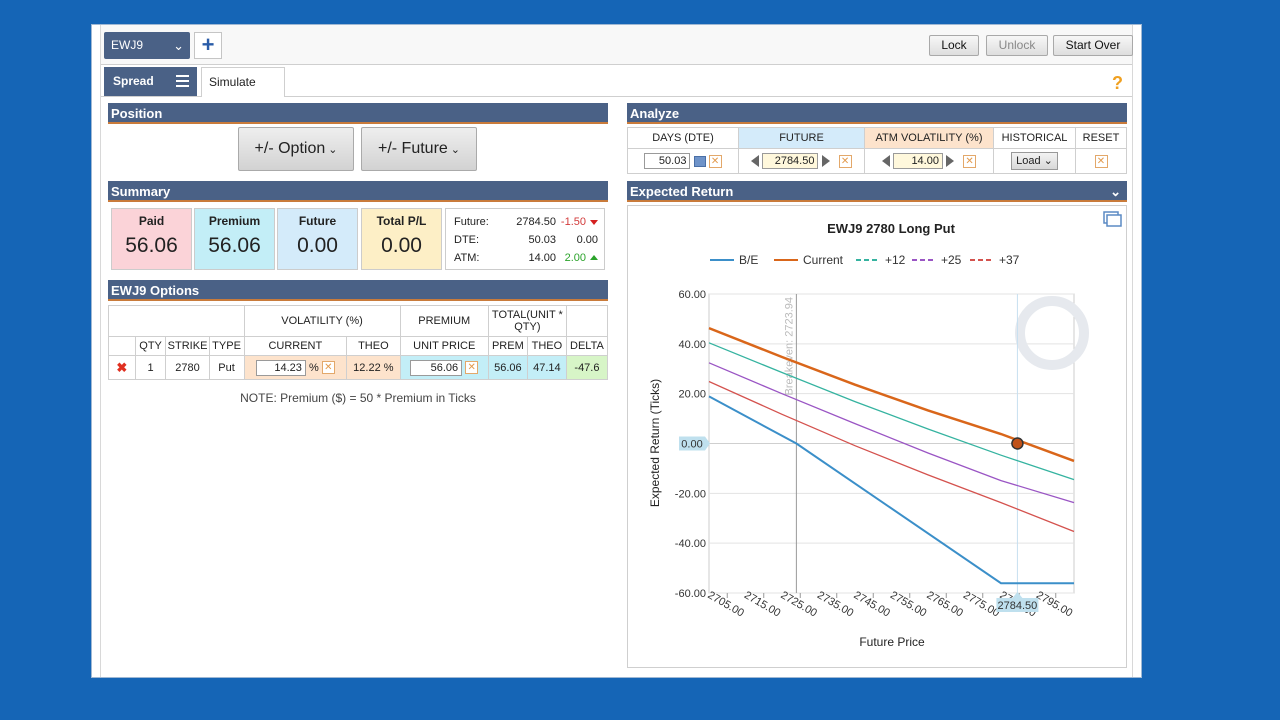 The height and width of the screenshot is (720, 1280). What do you see at coordinates (682, 191) in the screenshot?
I see `expected-return-title: Expected Return` at bounding box center [682, 191].